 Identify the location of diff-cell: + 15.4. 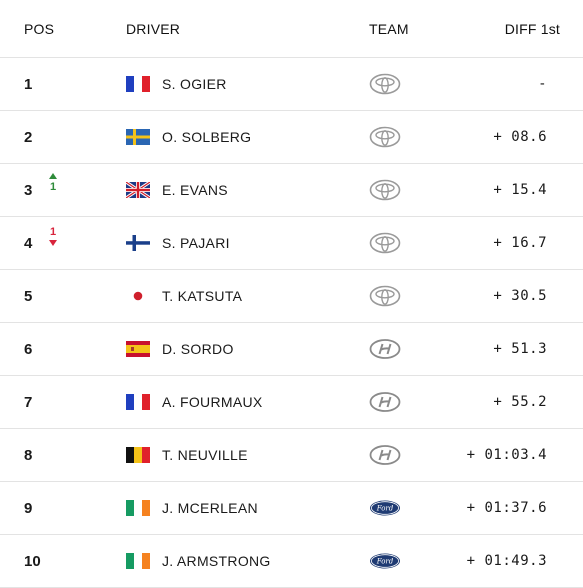
(520, 190).